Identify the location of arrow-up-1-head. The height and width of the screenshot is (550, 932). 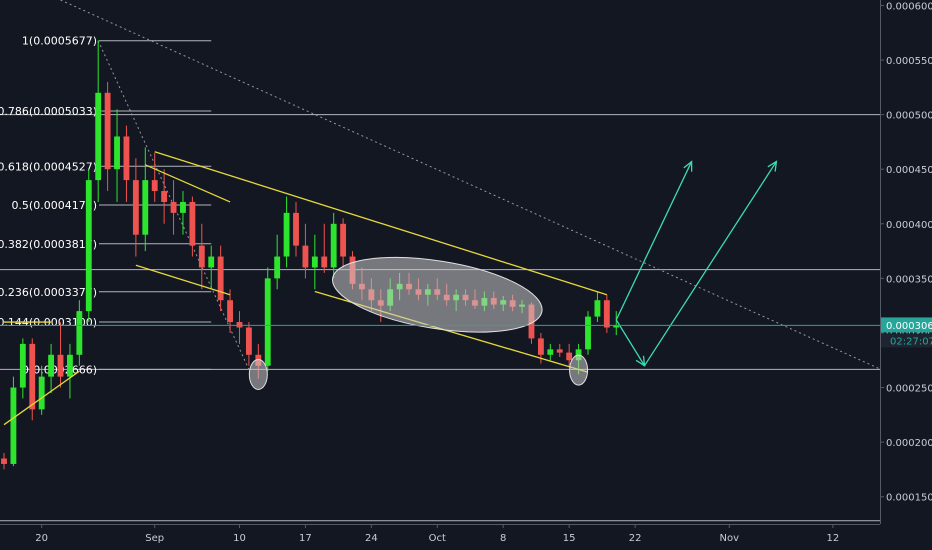
(688, 166).